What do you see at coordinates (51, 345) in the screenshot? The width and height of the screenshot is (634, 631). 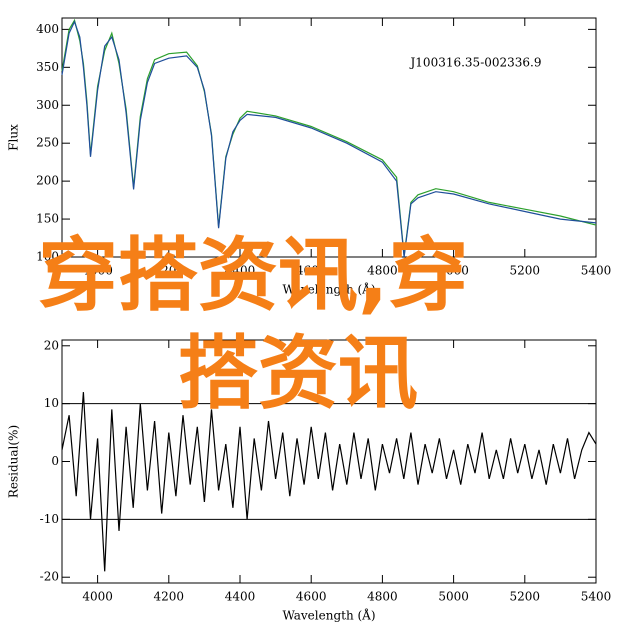 I see `y-tick-label: 20` at bounding box center [51, 345].